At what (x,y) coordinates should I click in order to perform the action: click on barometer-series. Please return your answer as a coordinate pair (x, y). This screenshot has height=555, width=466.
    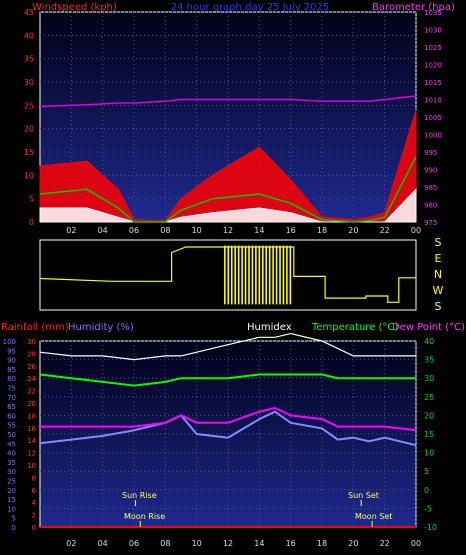
    Looking at the image, I should click on (228, 101).